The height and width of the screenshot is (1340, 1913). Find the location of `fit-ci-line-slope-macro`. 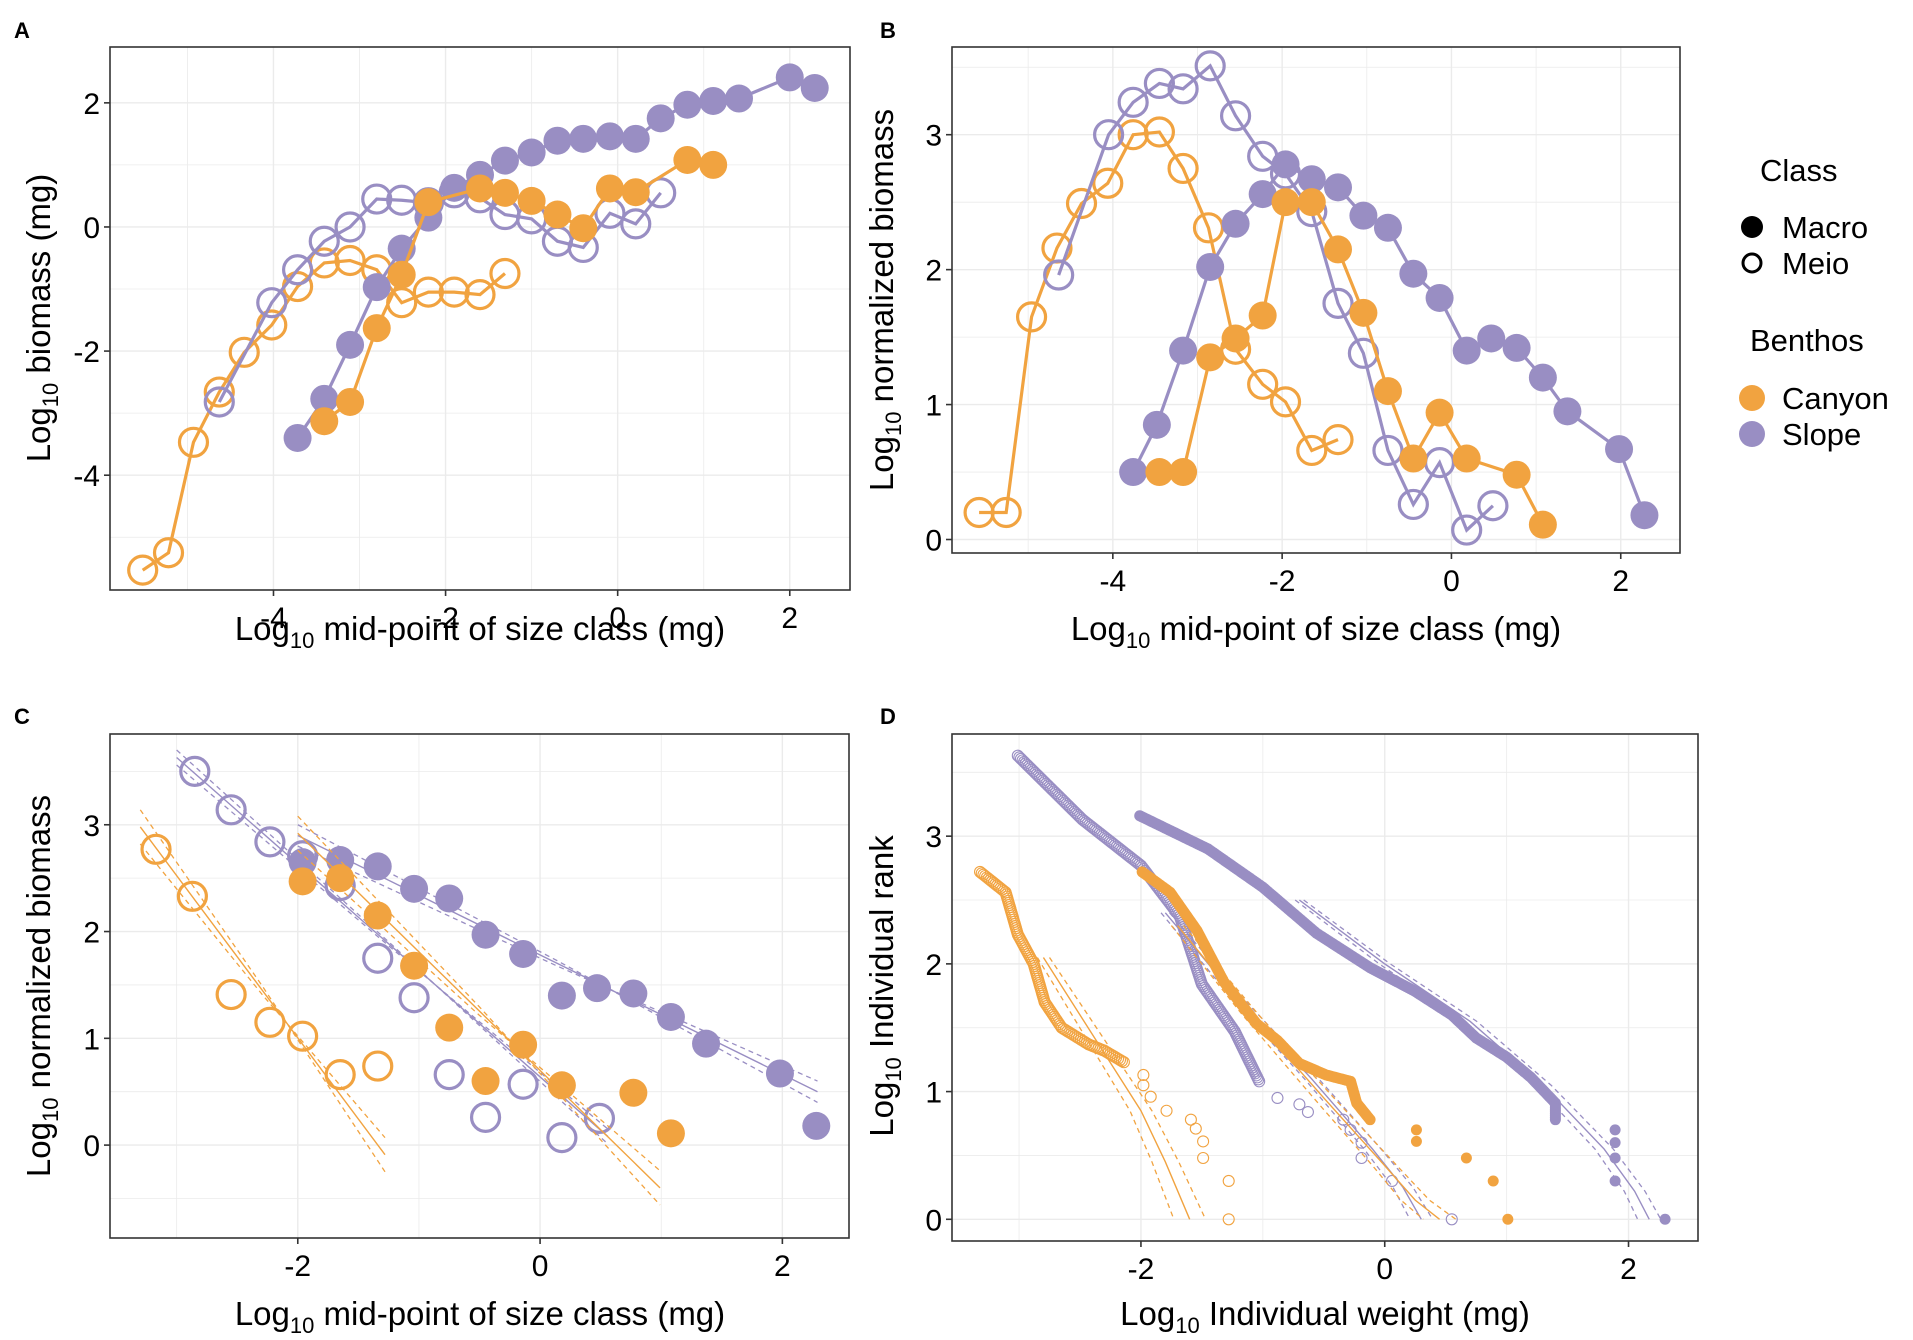

fit-ci-line-slope-macro is located at coordinates (557, 963).